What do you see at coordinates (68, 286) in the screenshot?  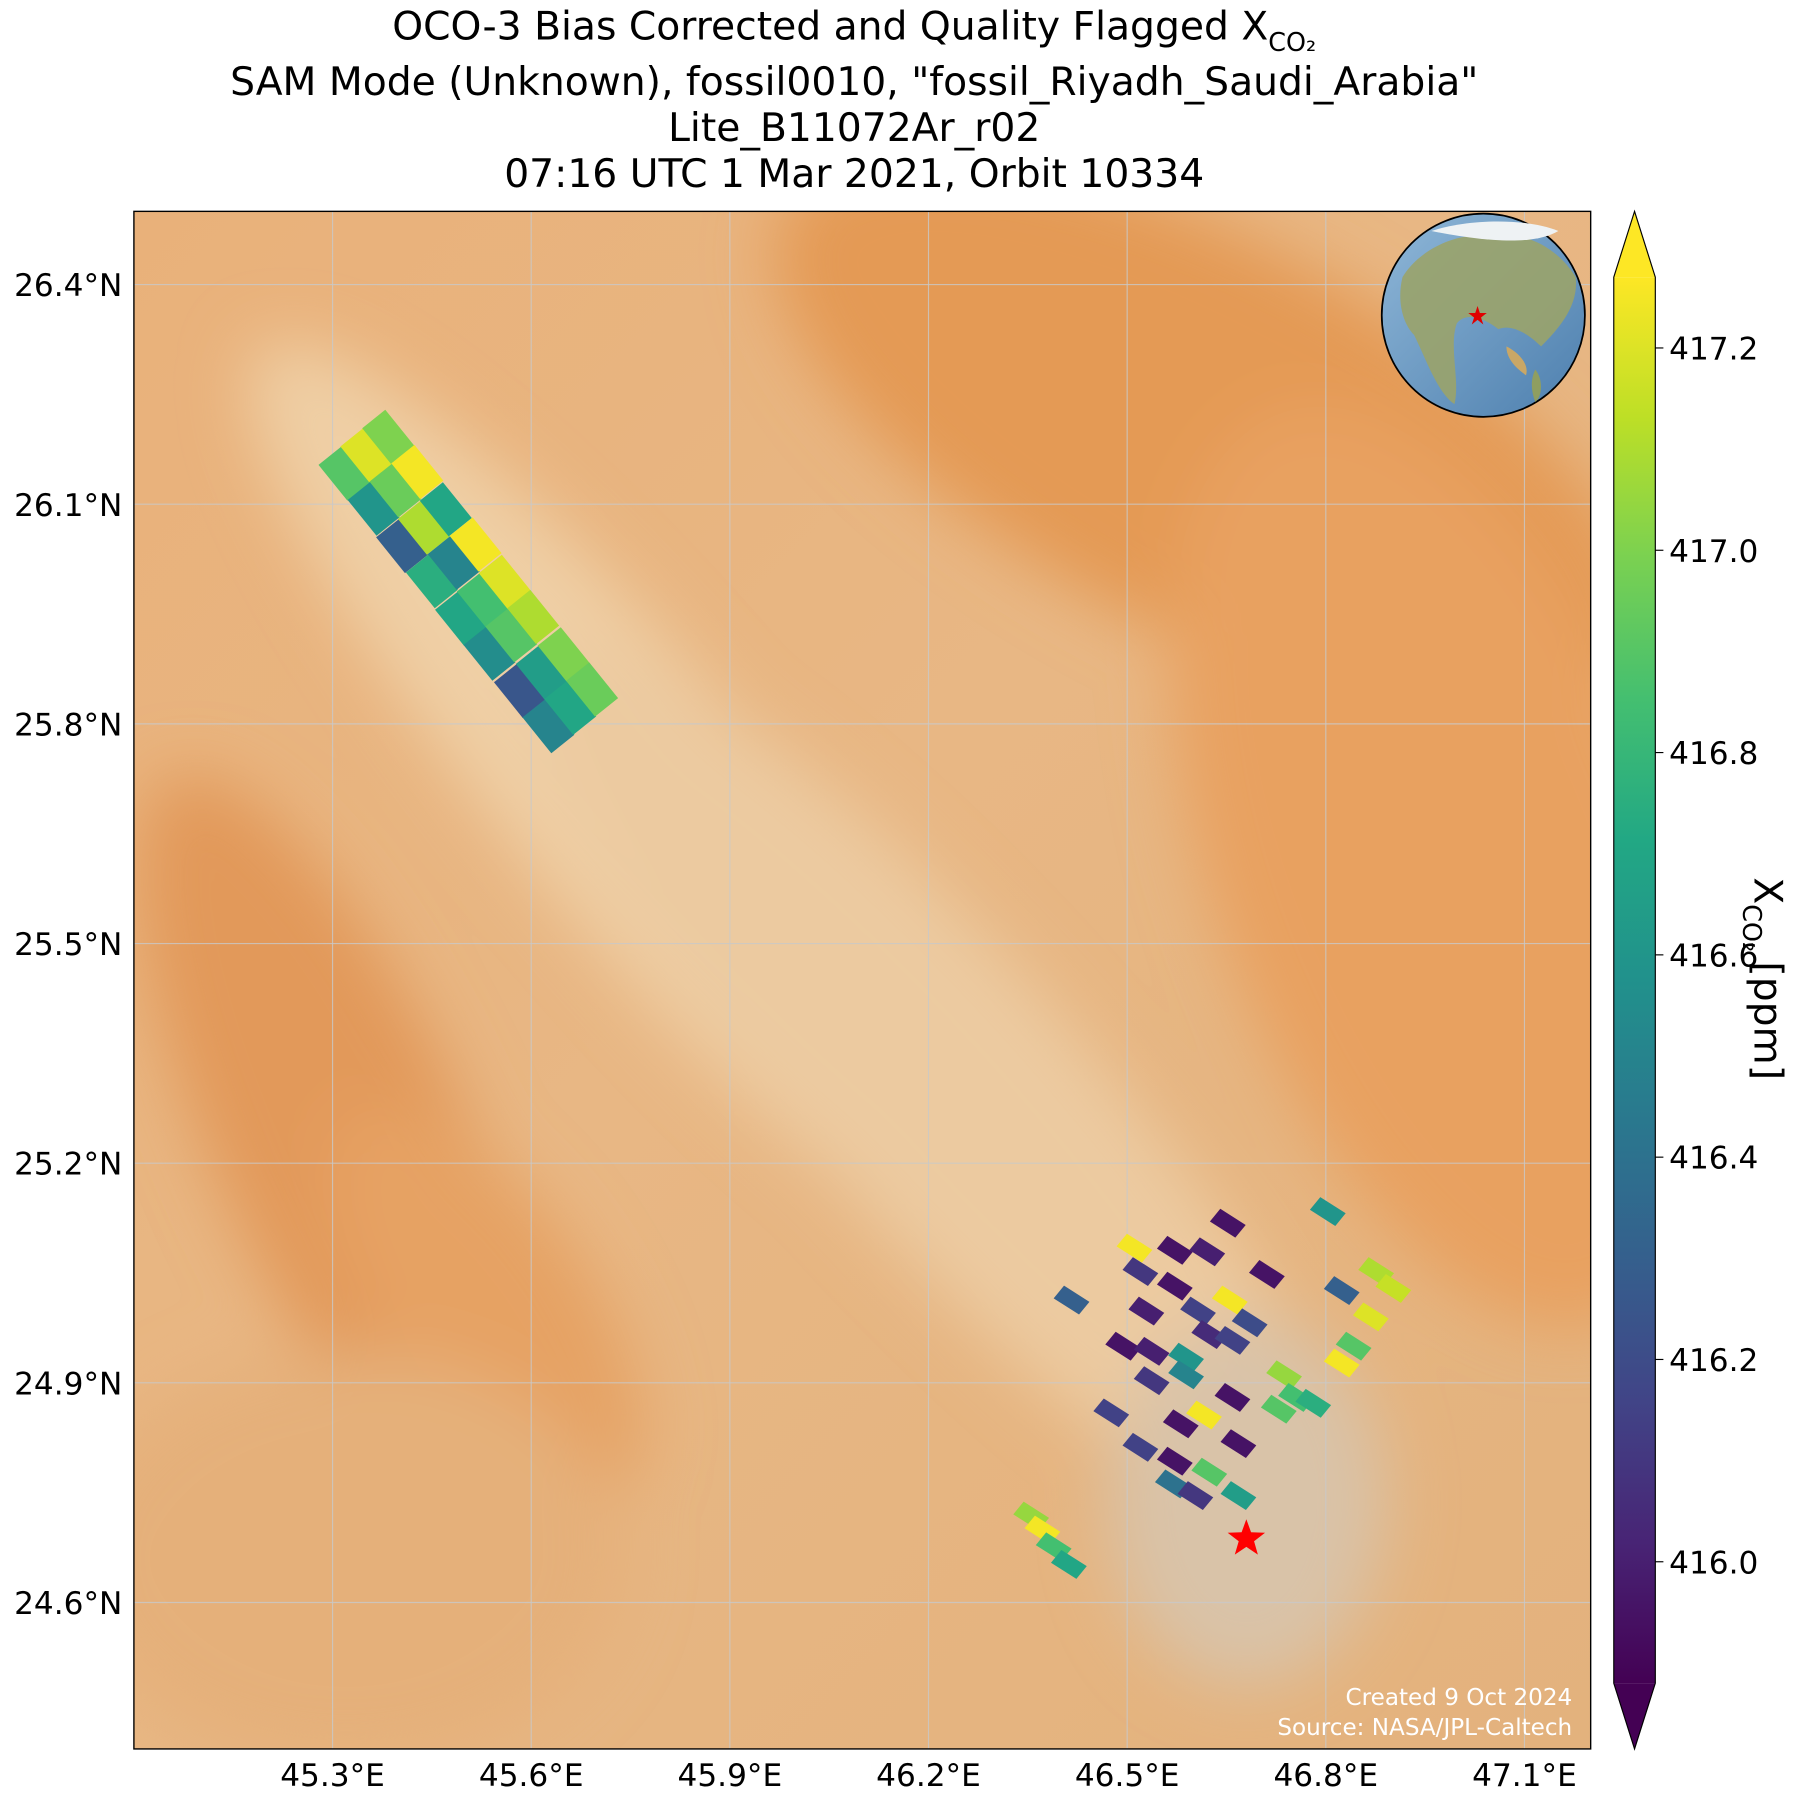 I see `y-tick-label: 26.4°N` at bounding box center [68, 286].